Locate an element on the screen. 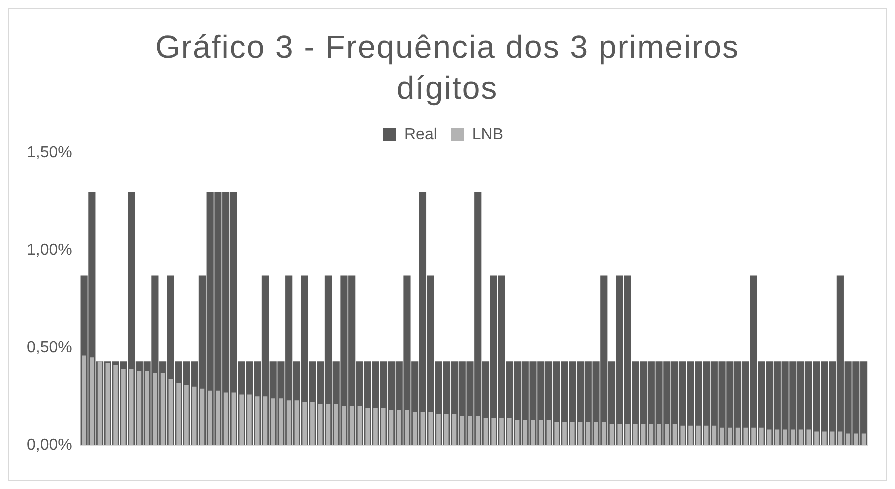  y-tick-label: 0,50% is located at coordinates (49, 347).